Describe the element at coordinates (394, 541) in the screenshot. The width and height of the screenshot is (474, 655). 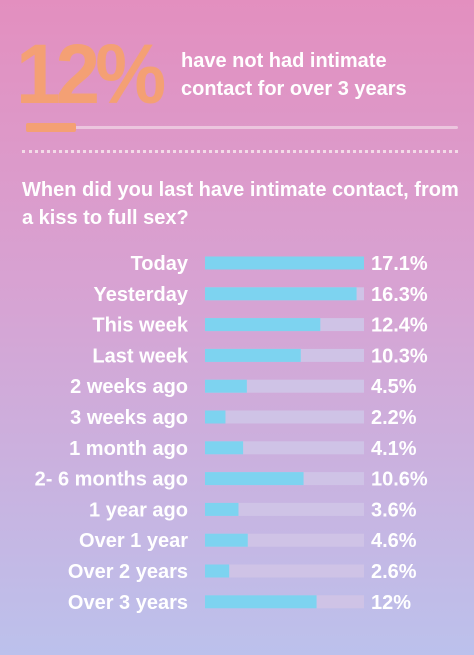
I see `value-label: 4.6%` at that location.